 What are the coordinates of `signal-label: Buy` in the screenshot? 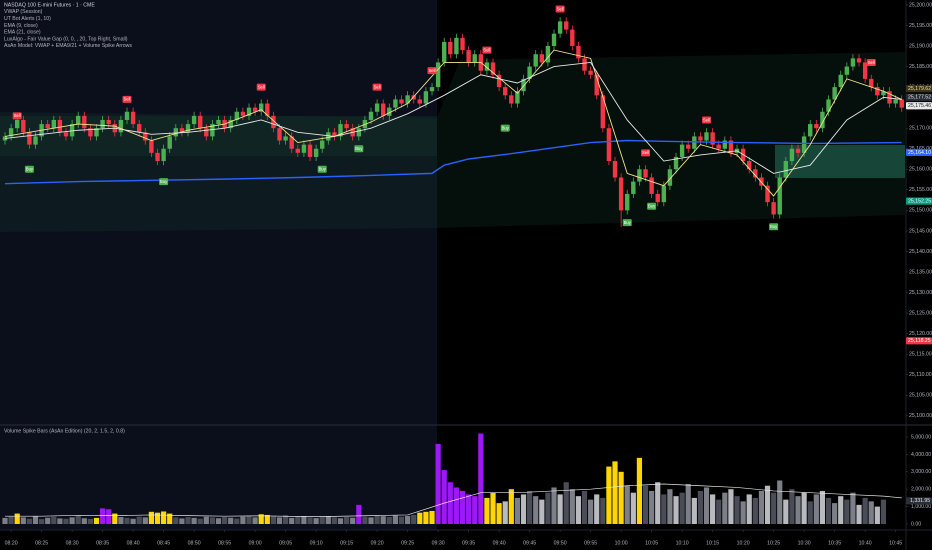 It's located at (359, 148).